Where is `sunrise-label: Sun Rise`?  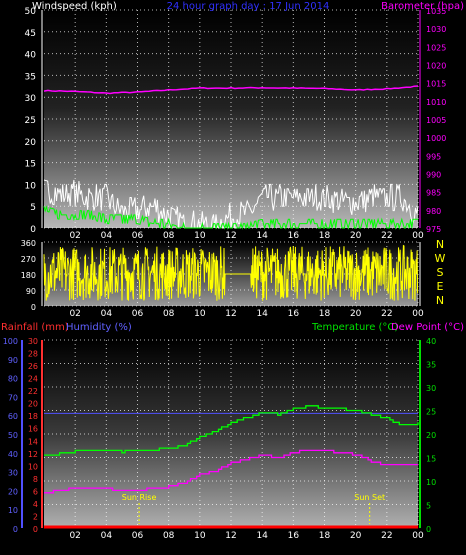
sunrise-label: Sun Rise is located at coordinates (139, 497).